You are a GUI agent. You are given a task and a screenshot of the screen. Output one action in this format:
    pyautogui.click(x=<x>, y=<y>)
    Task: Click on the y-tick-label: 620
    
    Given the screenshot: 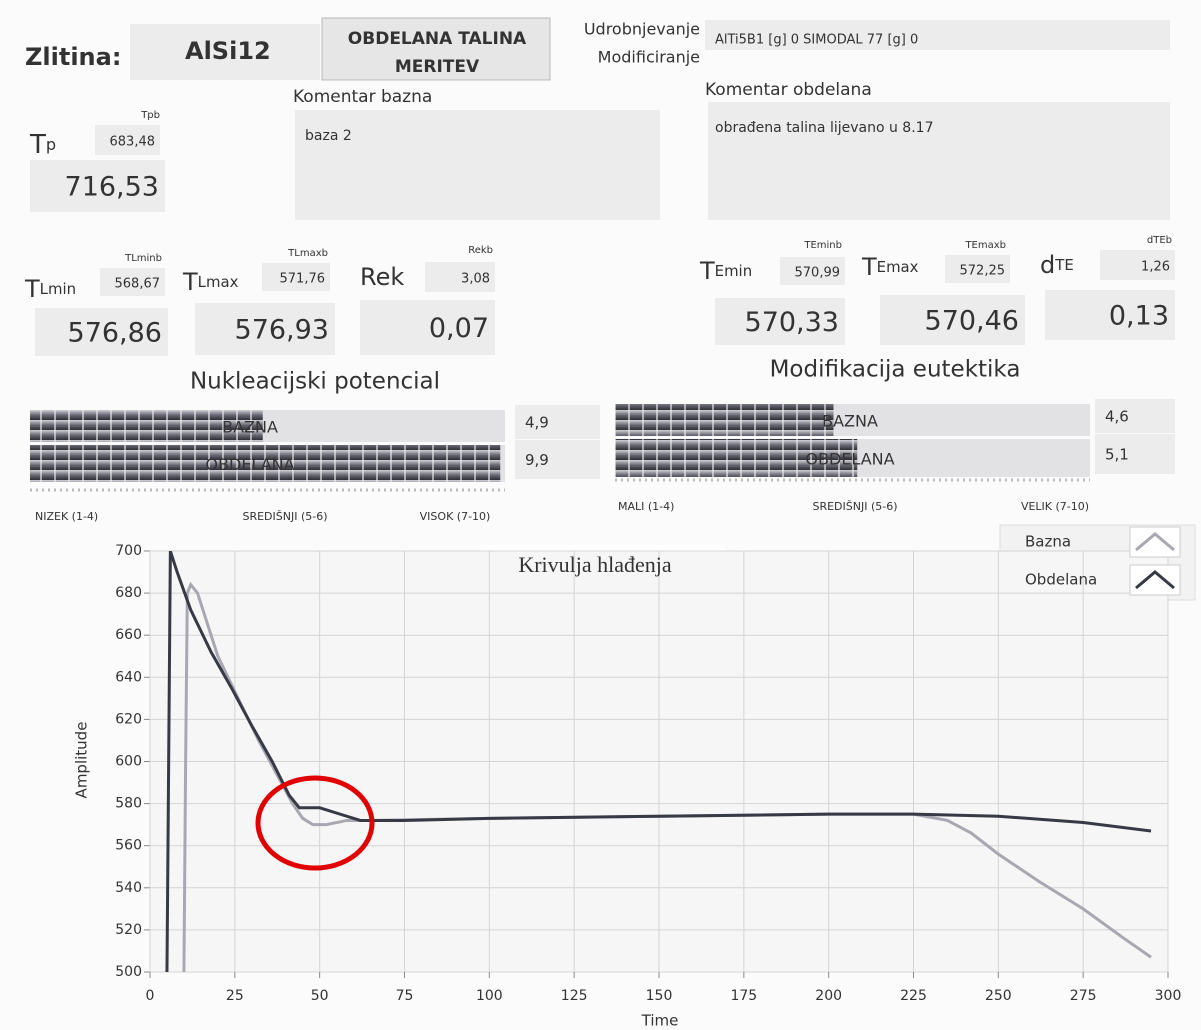 What is the action you would take?
    pyautogui.click(x=128, y=719)
    